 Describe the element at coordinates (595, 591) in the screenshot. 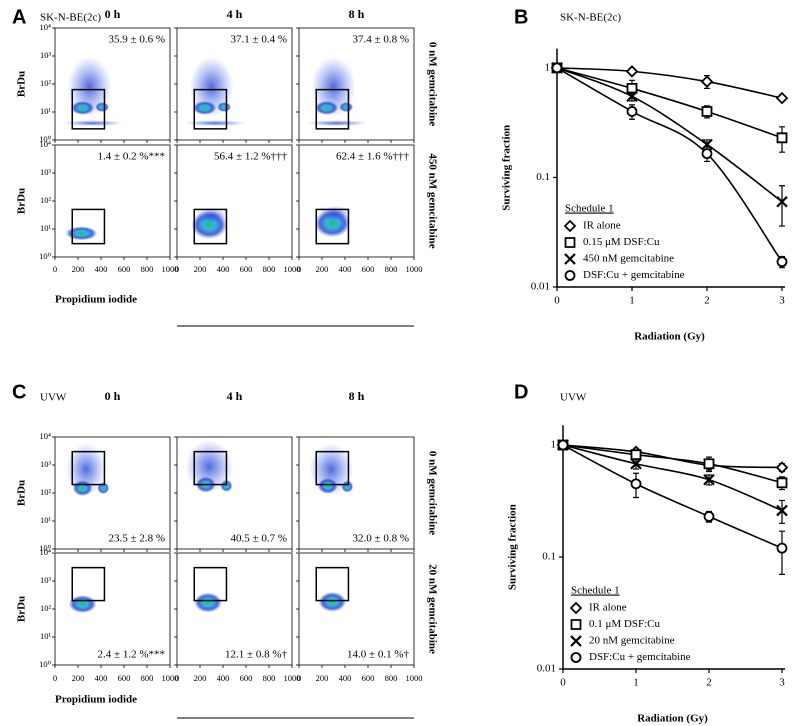

I see `legend-title: Schedule 1` at that location.